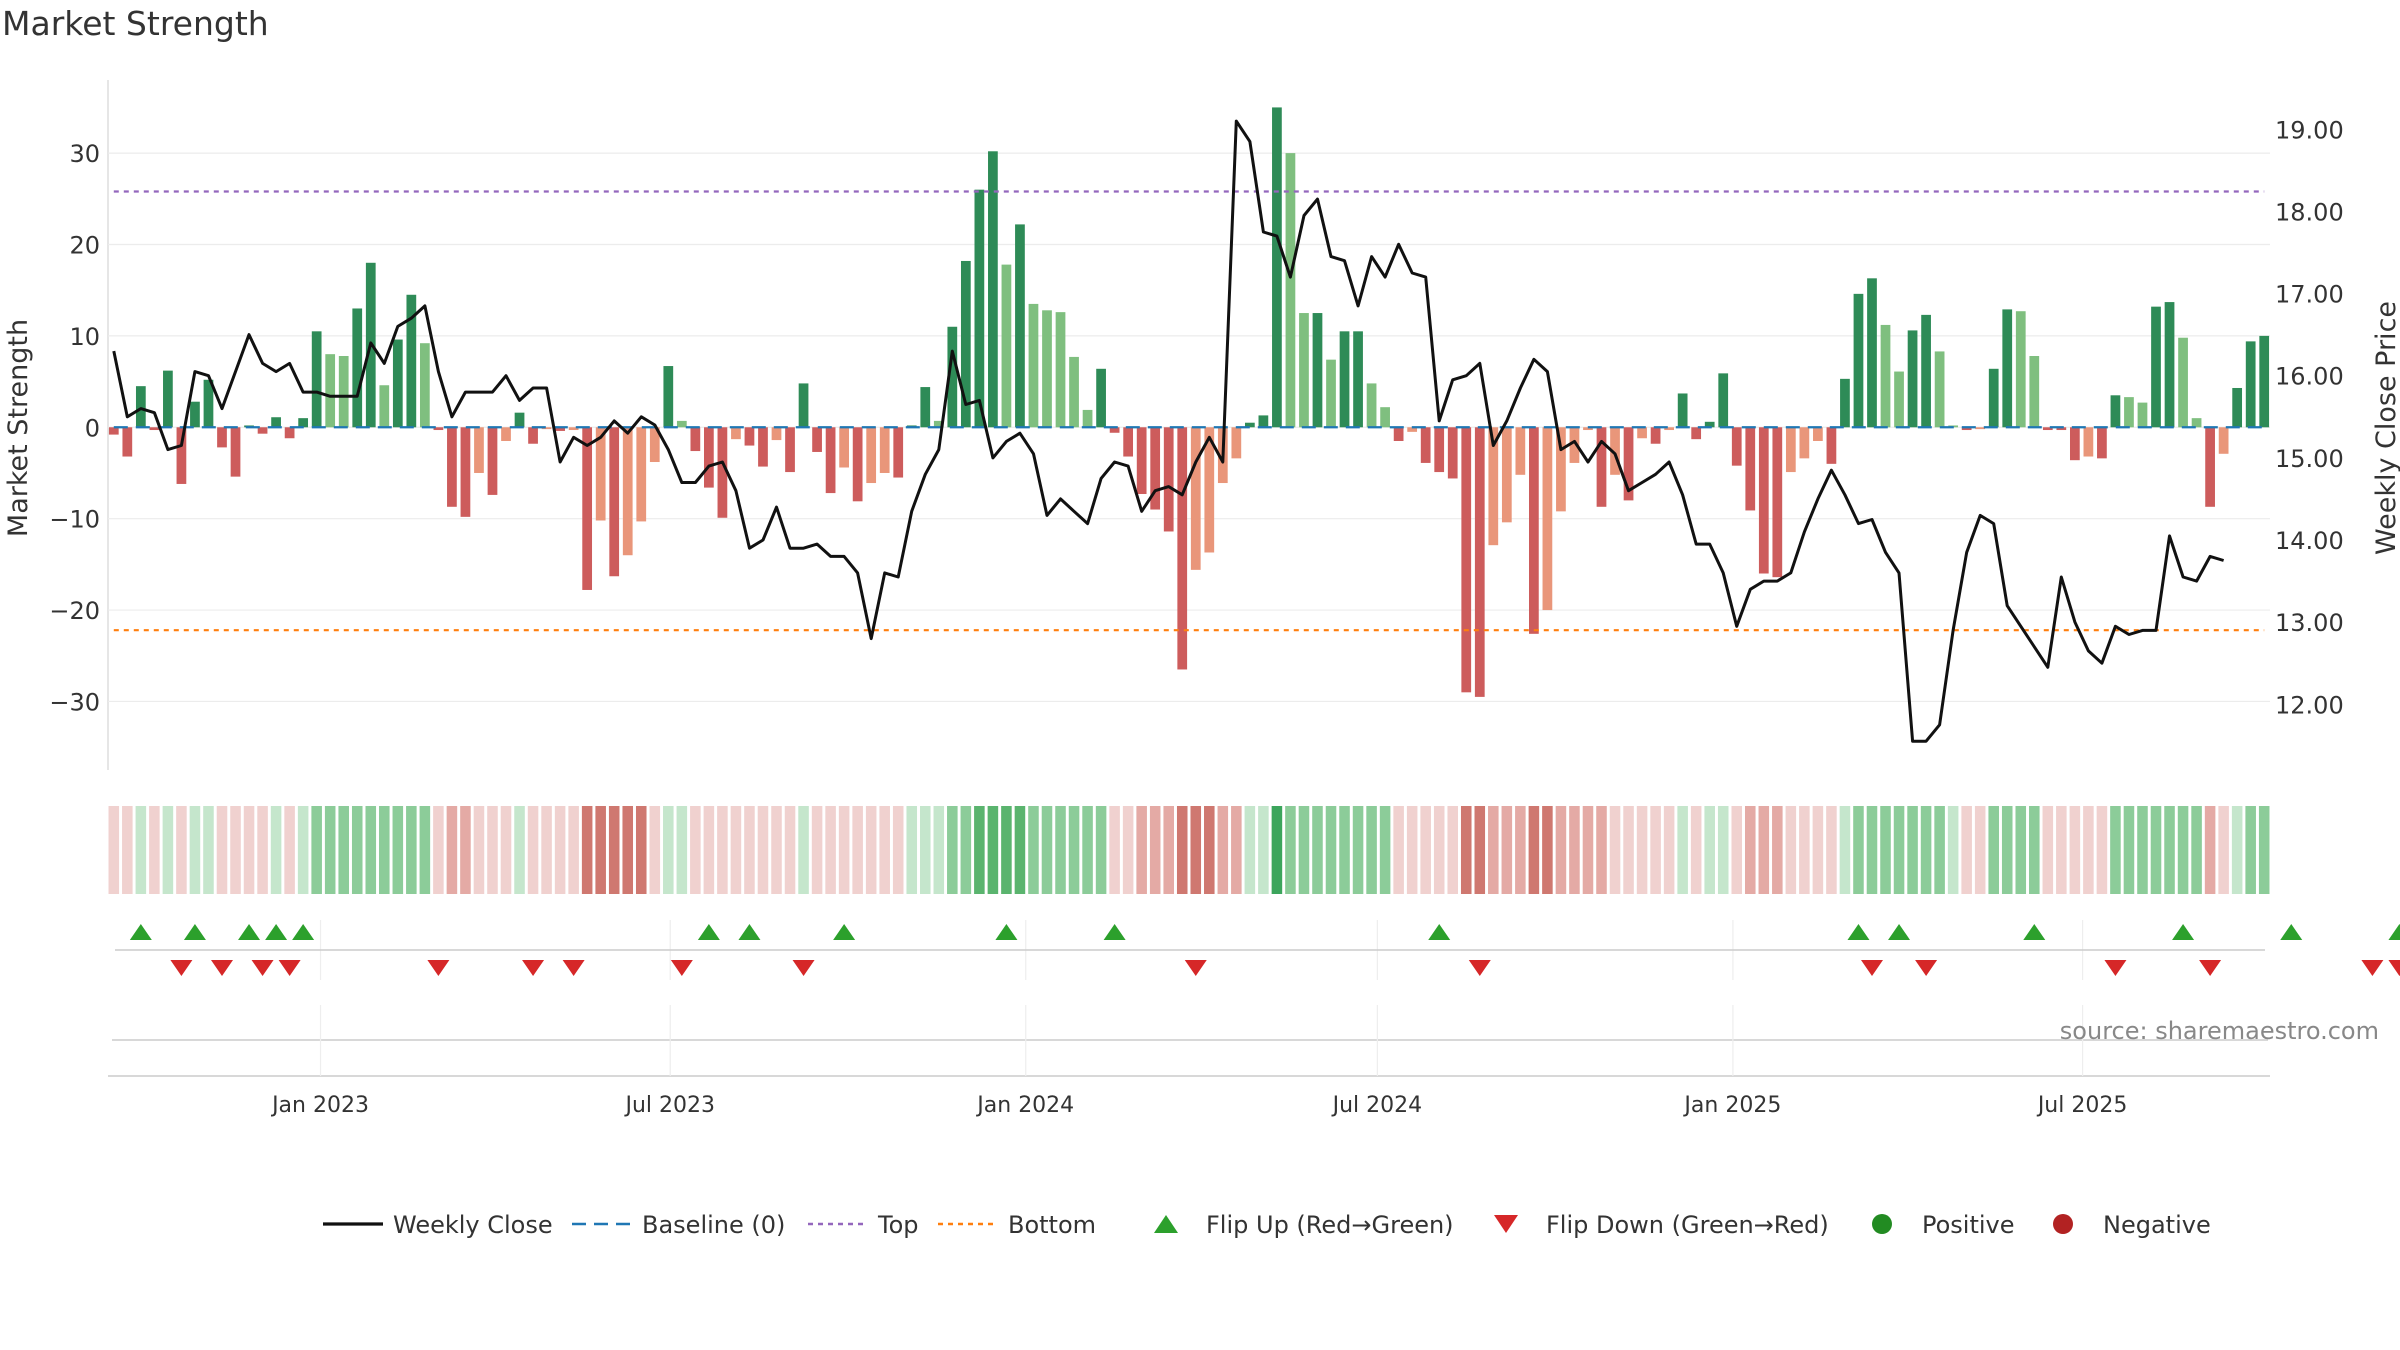  I want to click on y-right-tick-label: 13.00, so click(2309, 623).